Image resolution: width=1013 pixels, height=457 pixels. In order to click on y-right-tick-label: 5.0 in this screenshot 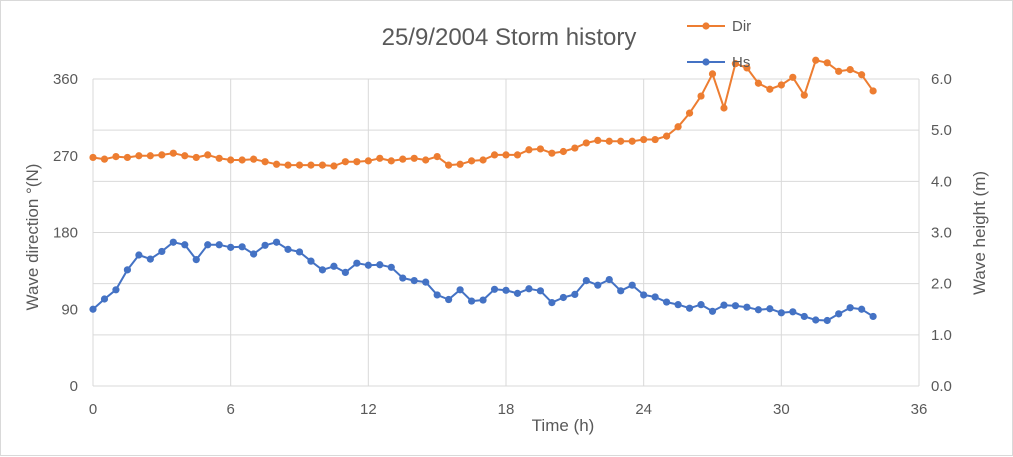, I will do `click(941, 130)`.